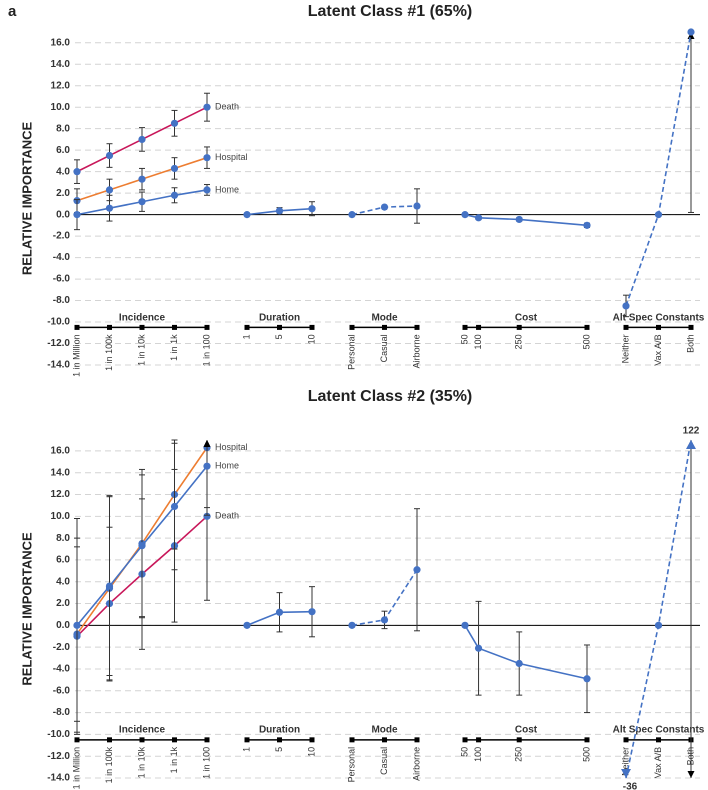 The height and width of the screenshot is (790, 708). I want to click on level-label: 5, so click(279, 336).